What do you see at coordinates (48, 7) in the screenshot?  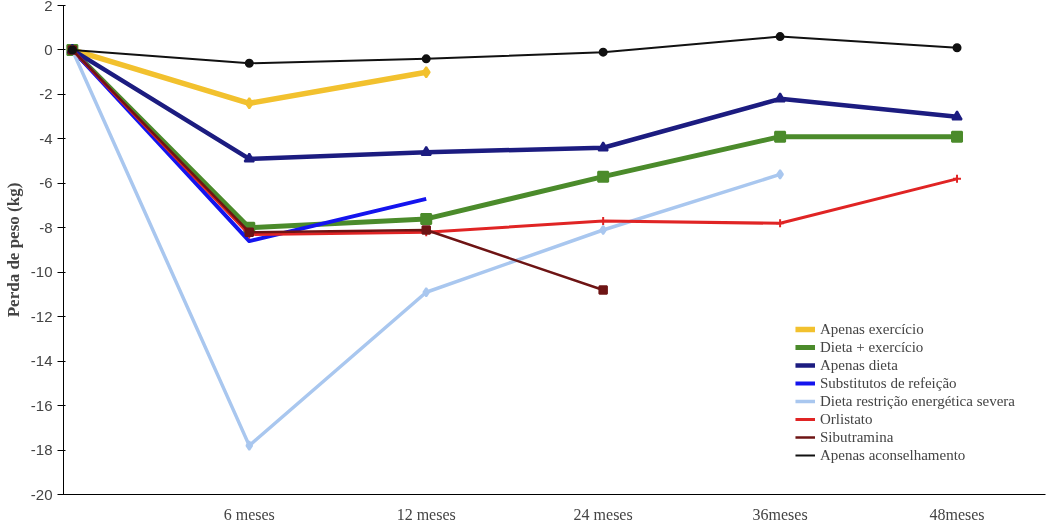 I see `y-tick-label: 2` at bounding box center [48, 7].